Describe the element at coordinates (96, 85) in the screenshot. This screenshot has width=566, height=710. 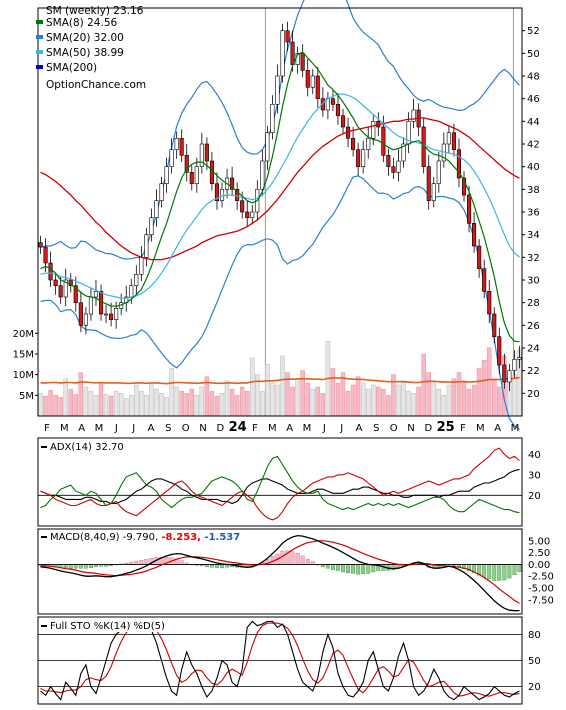
I see `watermark-label: OptionChance.com` at that location.